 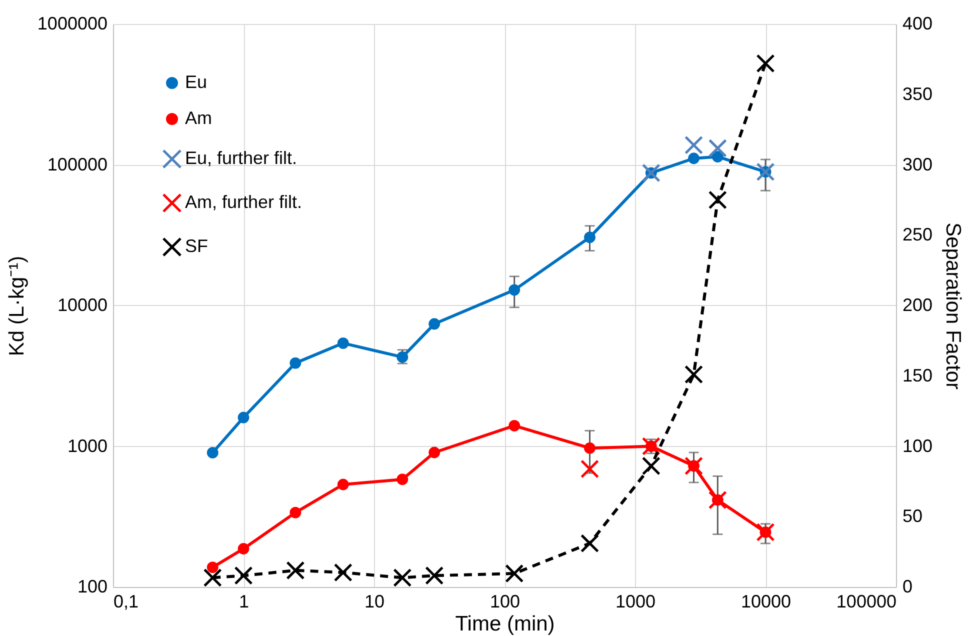 I want to click on x-tick-label: 10, so click(x=374, y=602).